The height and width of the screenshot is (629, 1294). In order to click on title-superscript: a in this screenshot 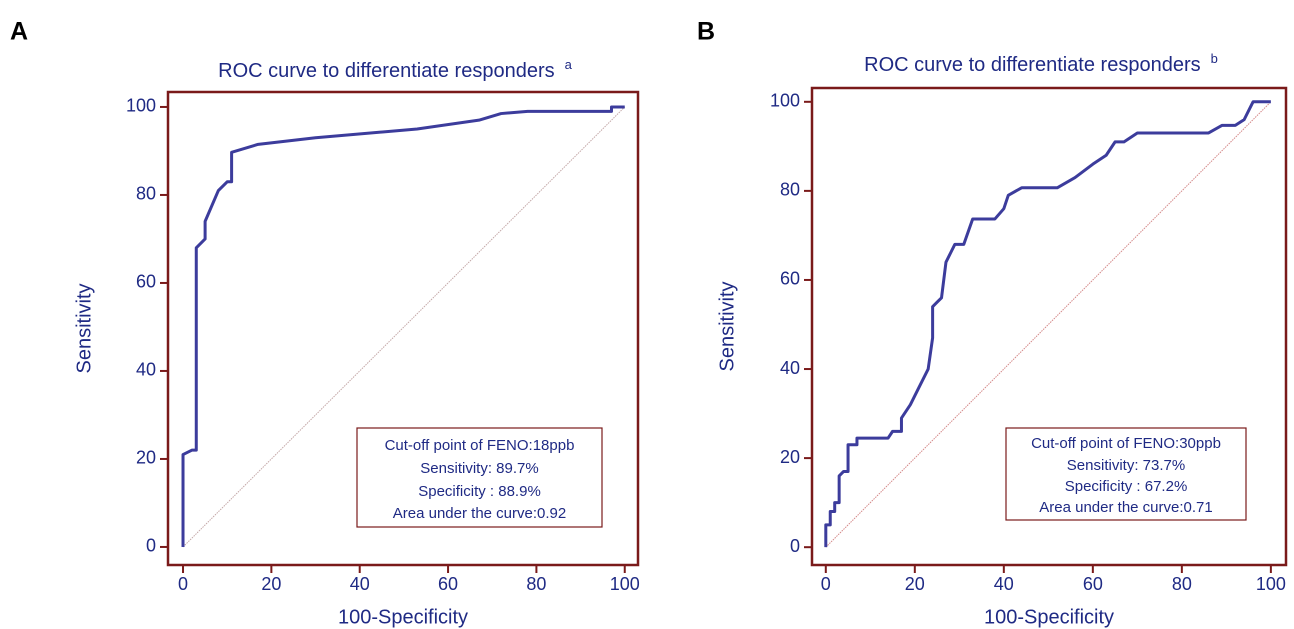, I will do `click(569, 64)`.